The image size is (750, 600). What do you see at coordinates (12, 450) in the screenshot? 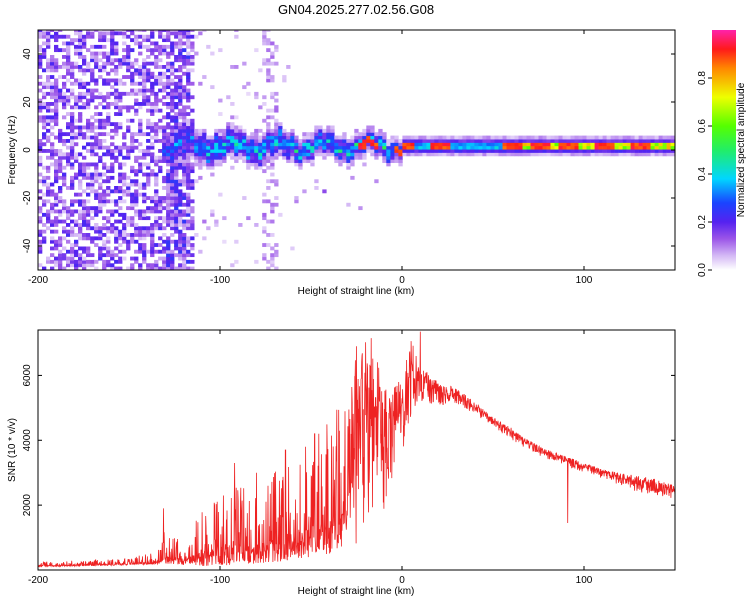
I see `snr-y-axis-label: SNR (10 * v/v)` at bounding box center [12, 450].